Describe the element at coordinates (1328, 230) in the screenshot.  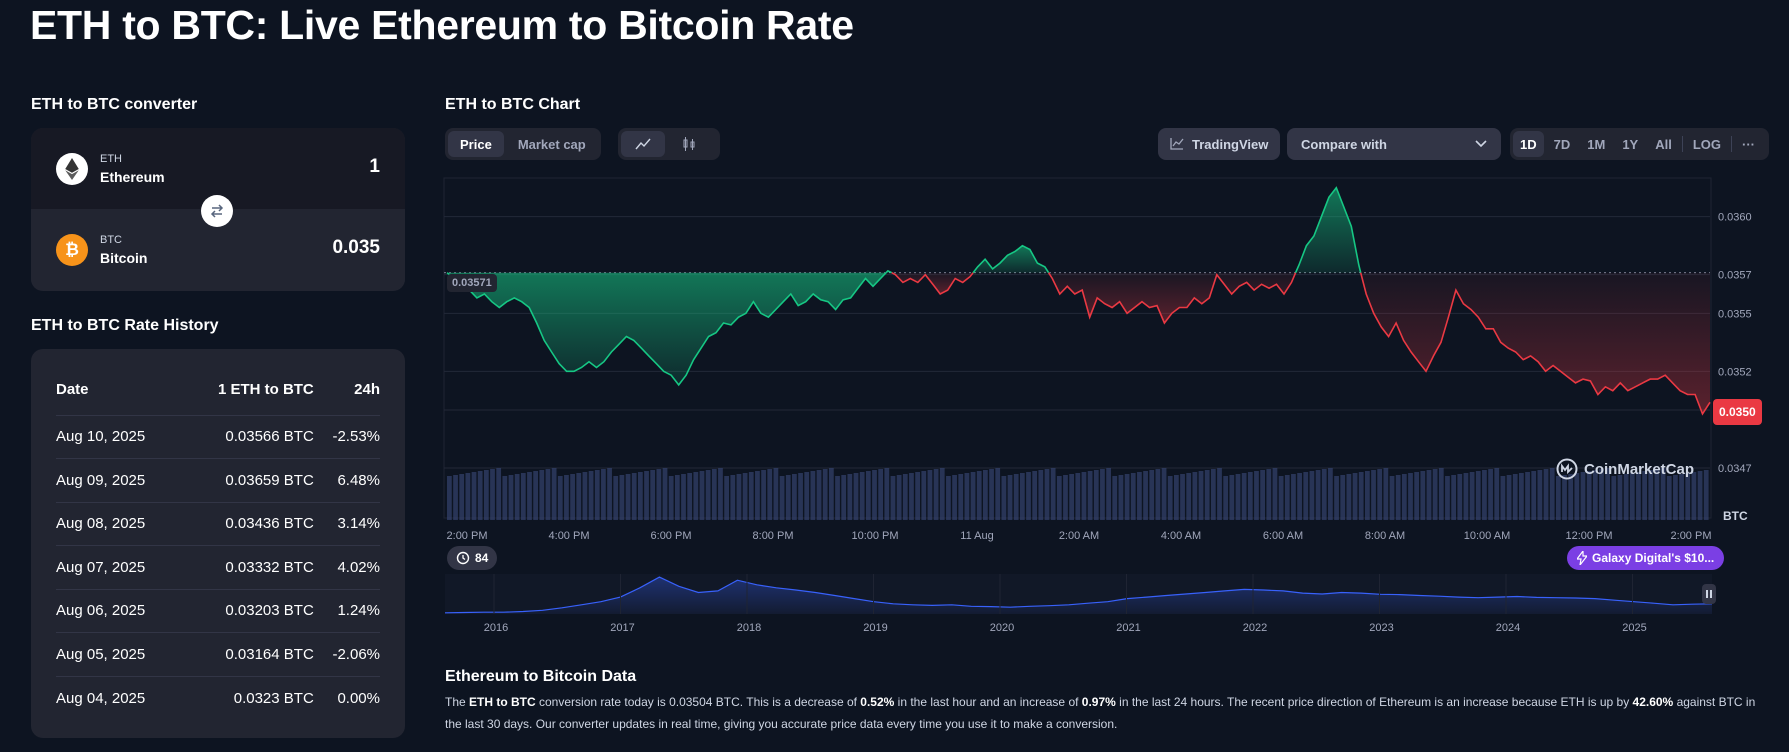
I see `price-line-up` at that location.